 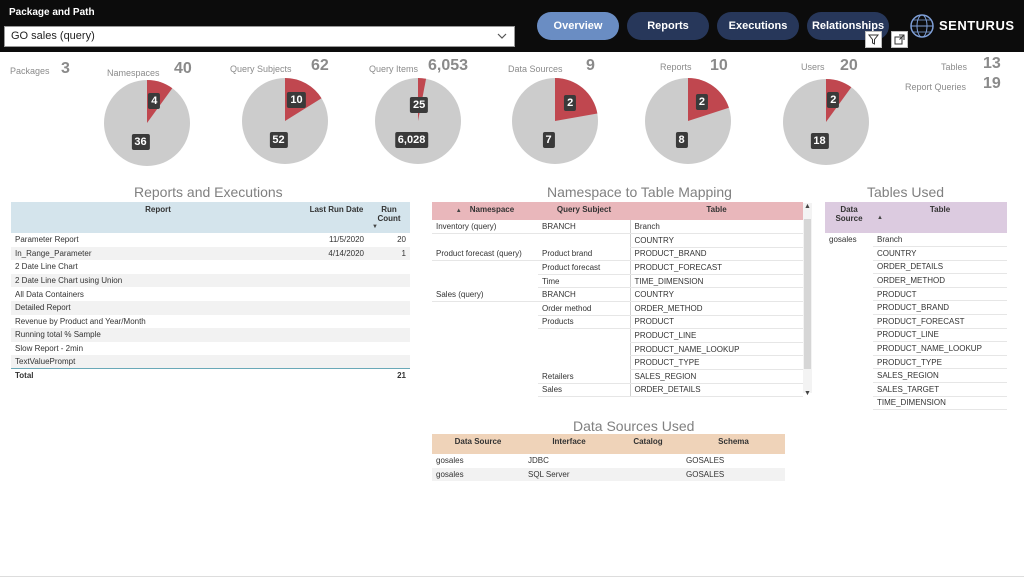 I want to click on table-row: Parameter Report 11/5/2020 20, so click(x=210, y=240).